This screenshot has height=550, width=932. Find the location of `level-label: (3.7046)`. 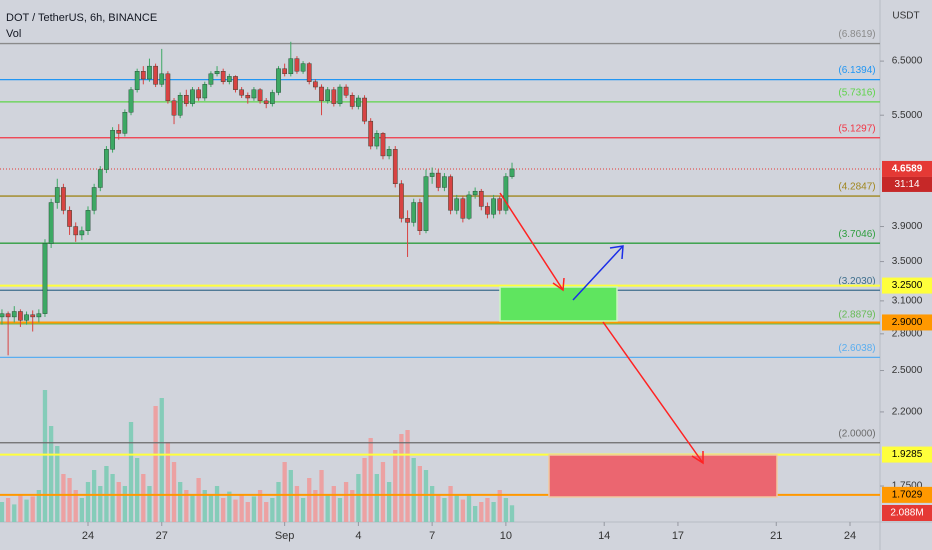

level-label: (3.7046) is located at coordinates (856, 234).